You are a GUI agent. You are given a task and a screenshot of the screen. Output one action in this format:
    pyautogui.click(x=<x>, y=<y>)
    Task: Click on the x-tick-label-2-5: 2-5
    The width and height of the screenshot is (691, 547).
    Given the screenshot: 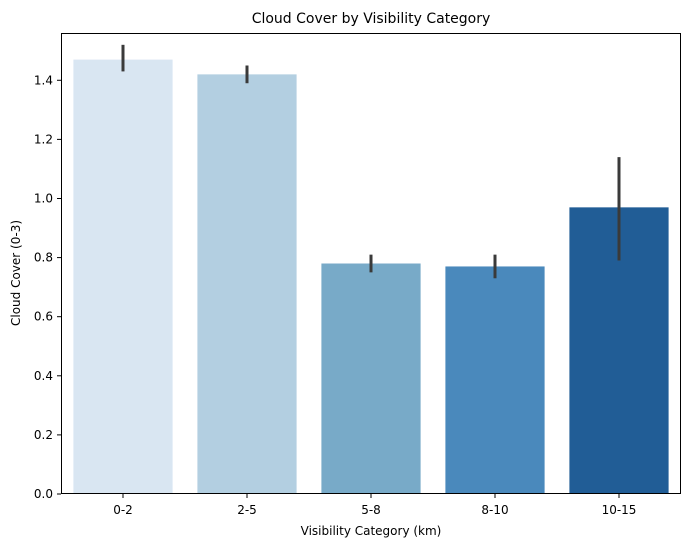 What is the action you would take?
    pyautogui.click(x=247, y=510)
    